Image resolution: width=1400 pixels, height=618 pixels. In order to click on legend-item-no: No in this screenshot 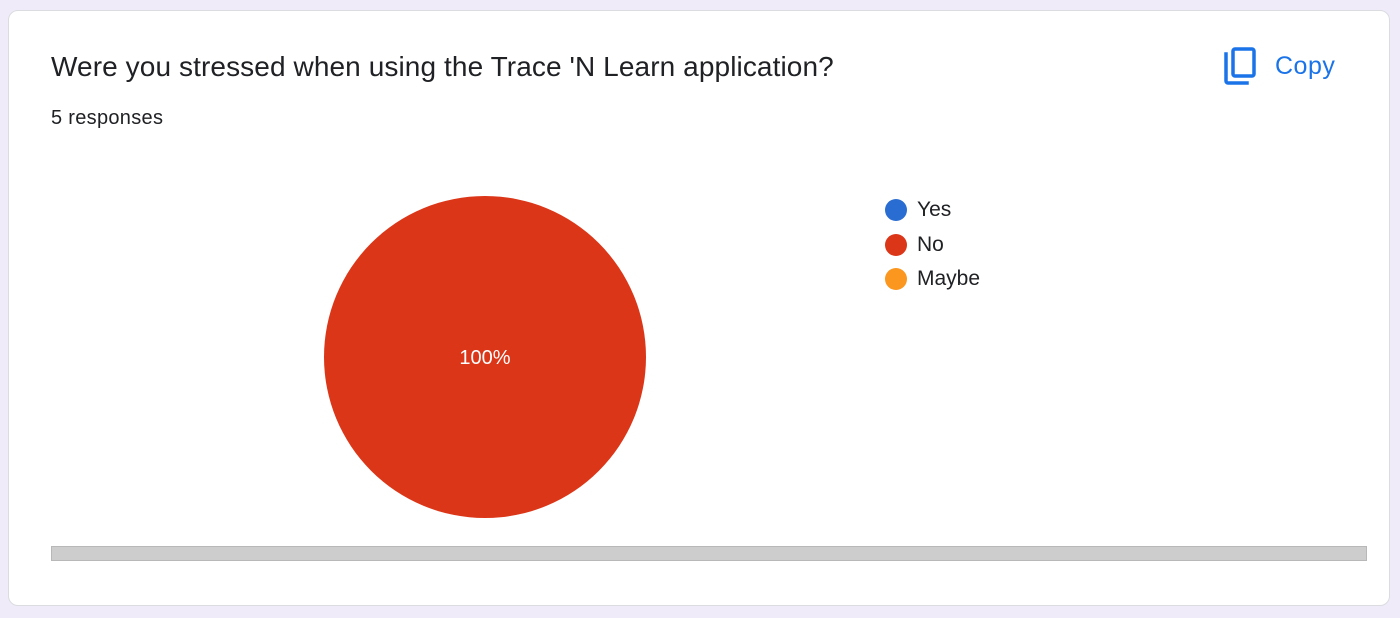, I will do `click(932, 245)`.